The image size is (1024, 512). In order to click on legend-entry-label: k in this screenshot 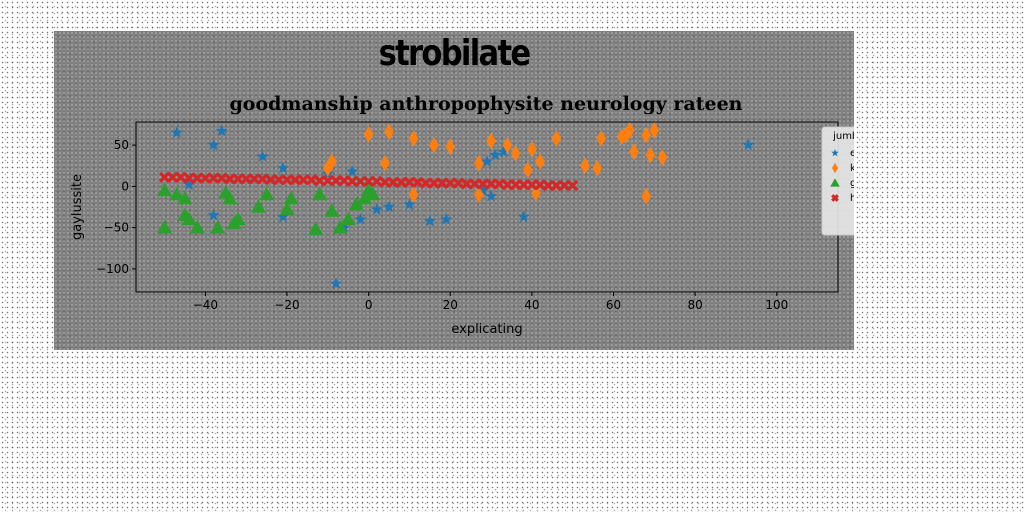, I will do `click(852, 168)`.